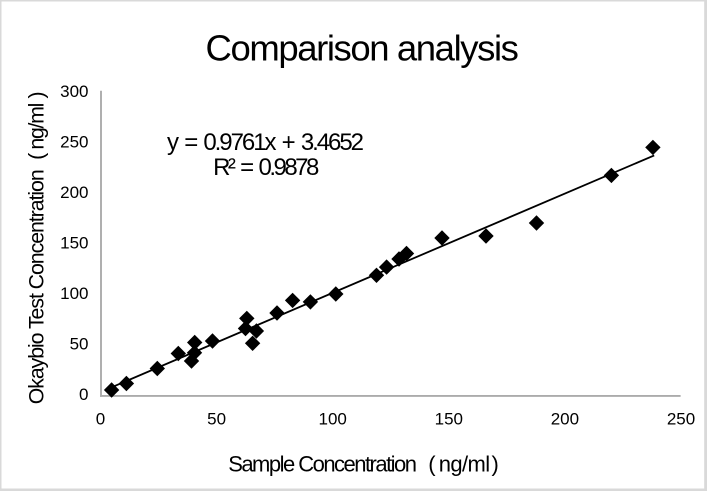 This screenshot has height=491, width=707. What do you see at coordinates (265, 142) in the screenshot?
I see `svg-text: y = 0.9761x + 3.4652` at bounding box center [265, 142].